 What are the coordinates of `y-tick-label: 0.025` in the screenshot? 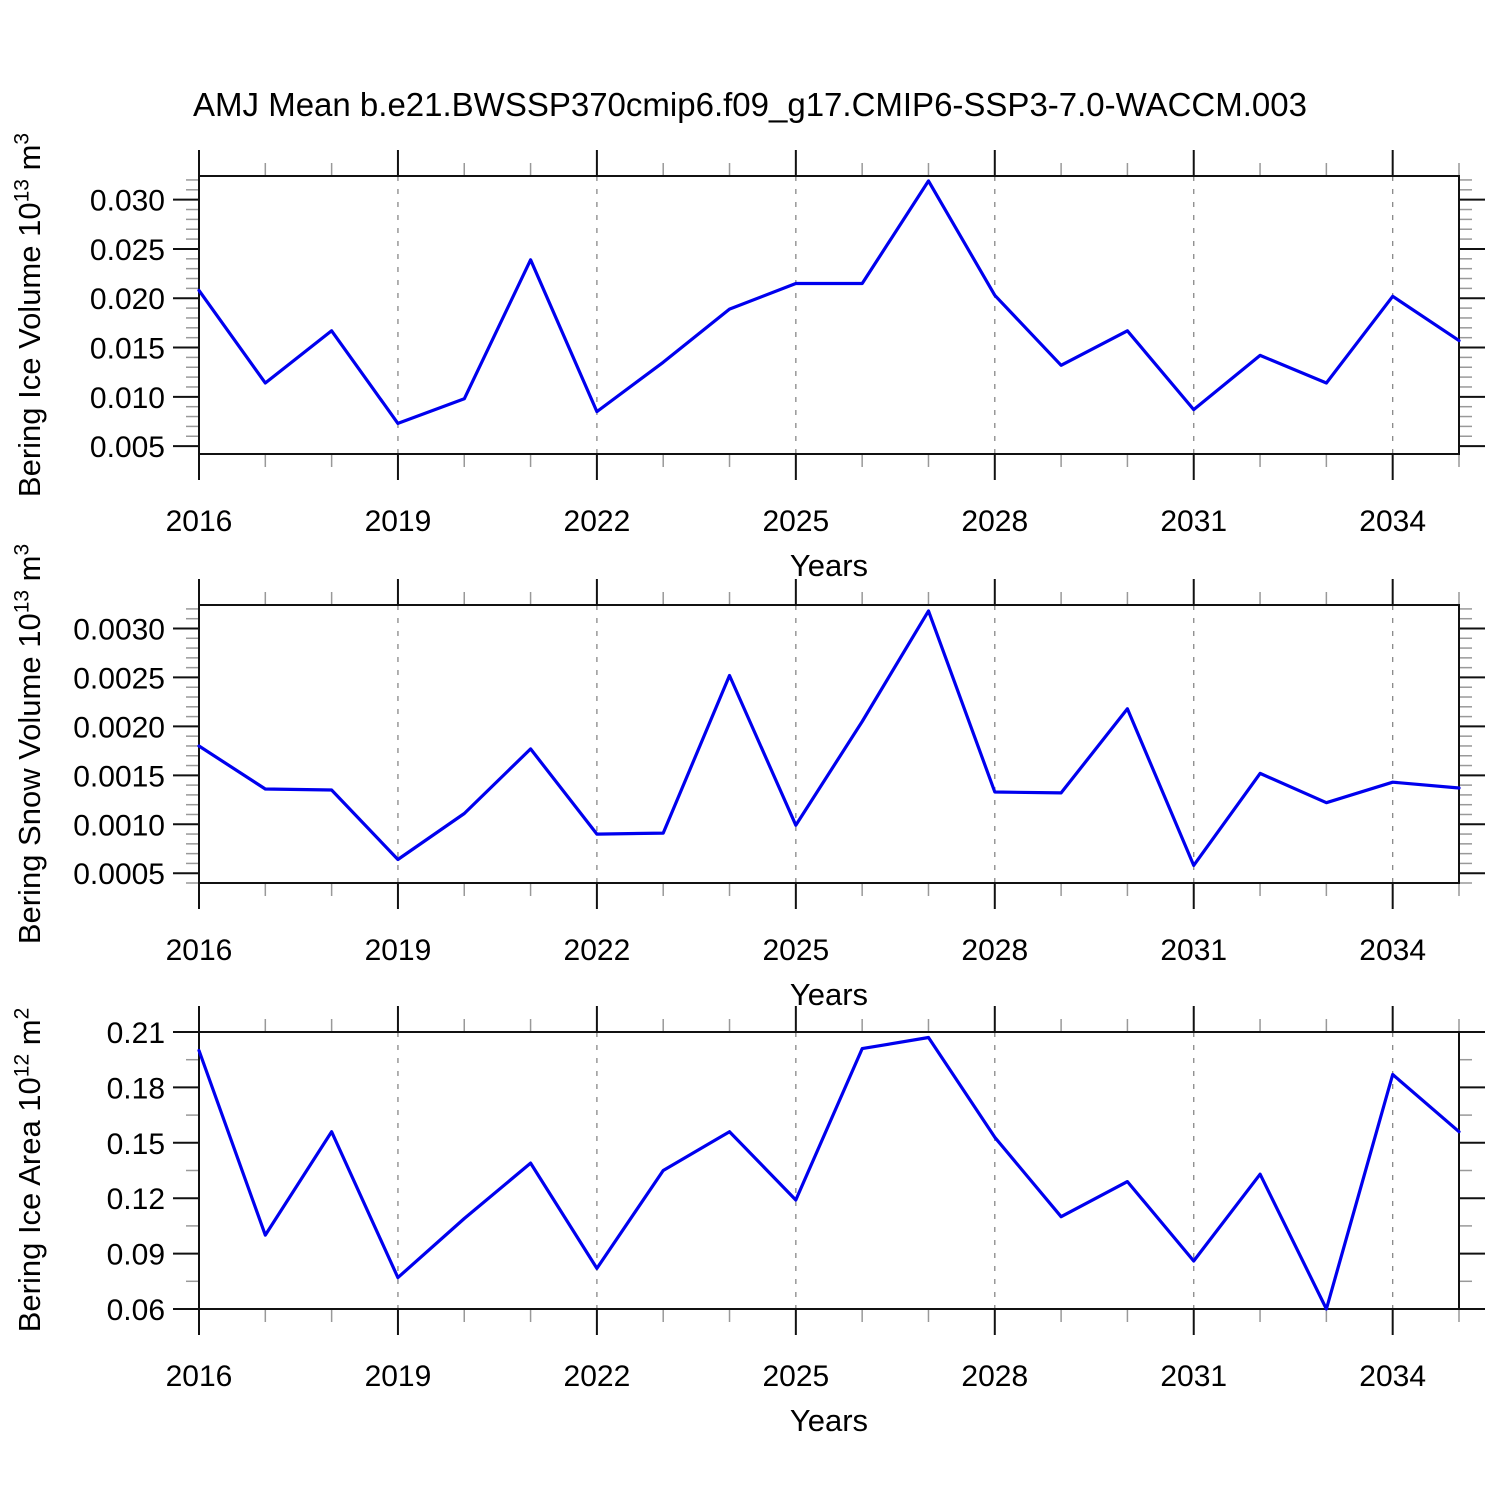 It's located at (127, 250).